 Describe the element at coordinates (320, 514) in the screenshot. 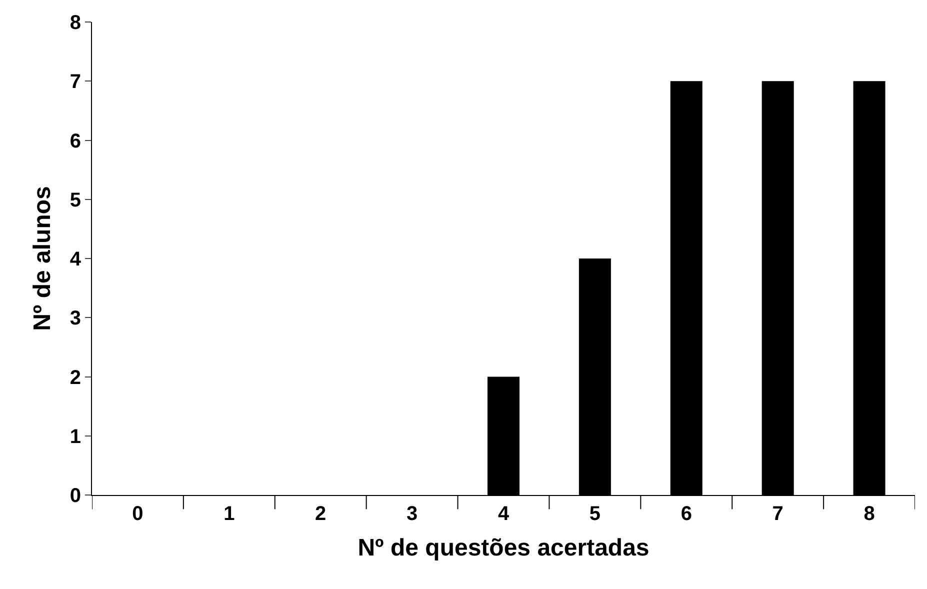

I see `x-tick-label: 2` at that location.